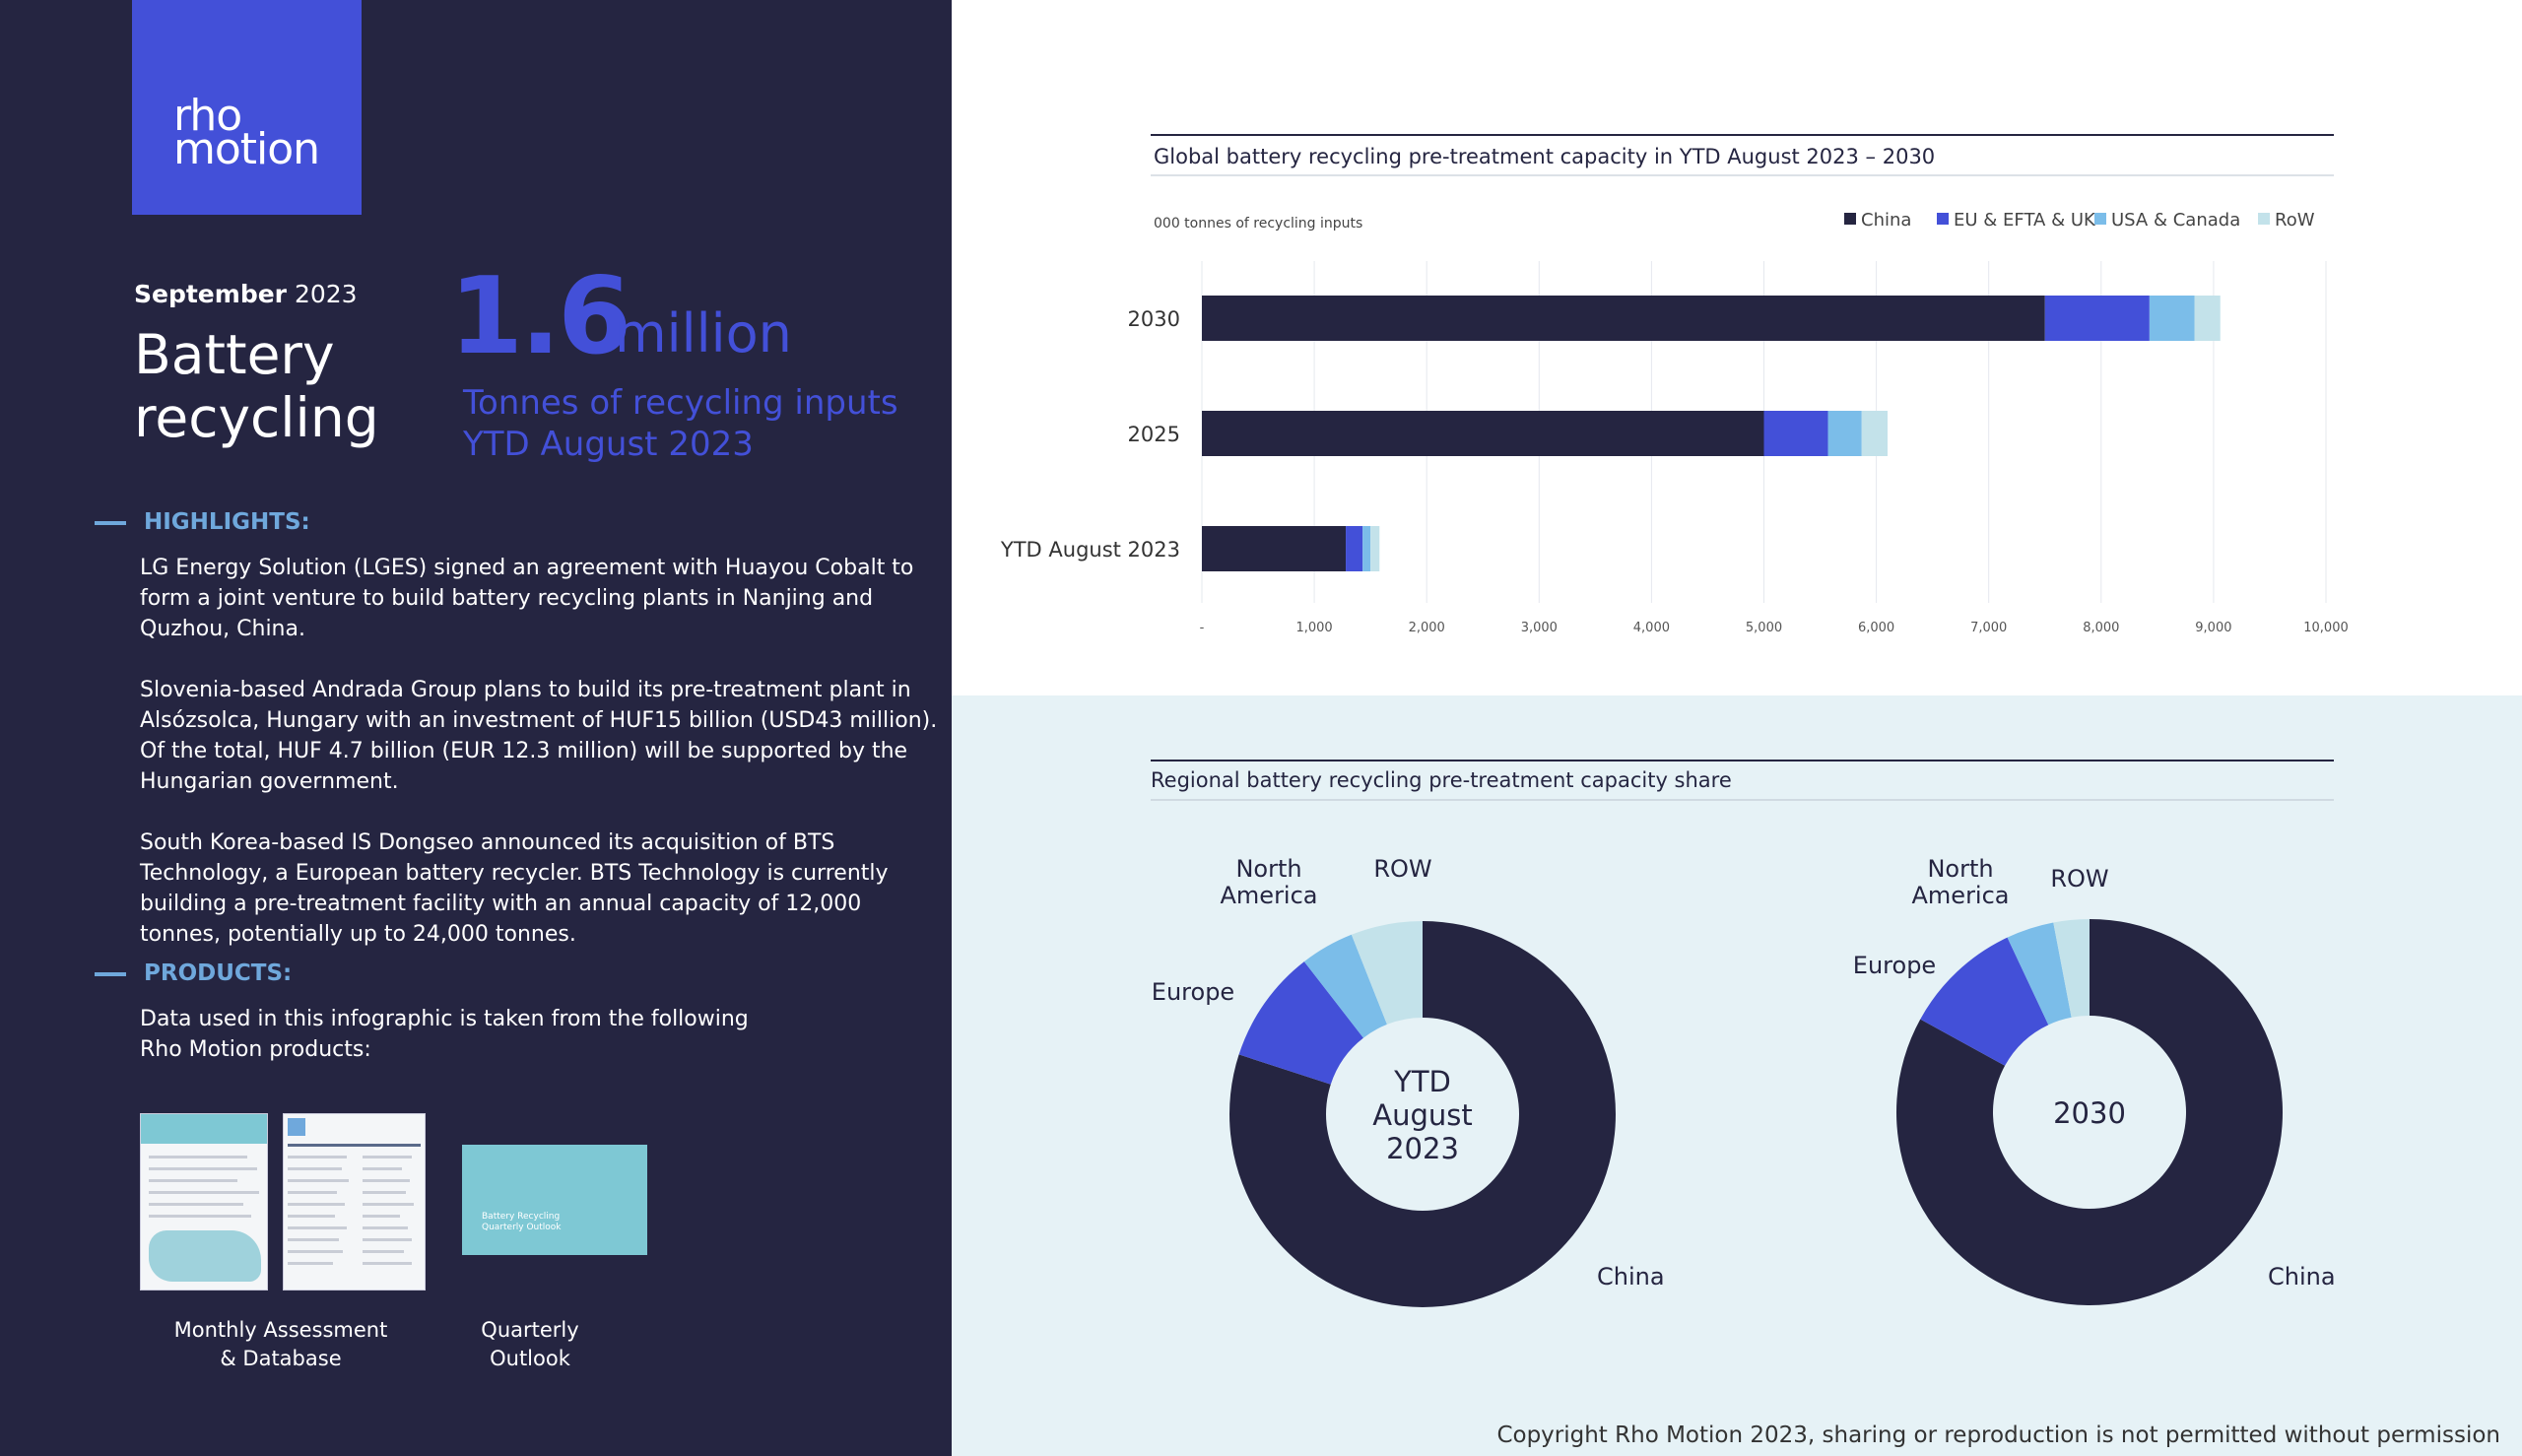 This screenshot has height=1456, width=2522. Describe the element at coordinates (1764, 628) in the screenshot. I see `x-tick-label: 5,000` at that location.